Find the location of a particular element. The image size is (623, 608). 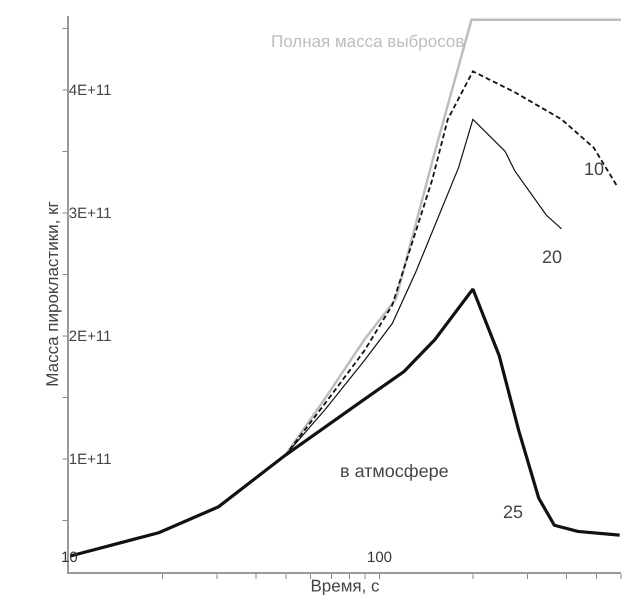

y-tick-label: 2E+11 is located at coordinates (90, 337).